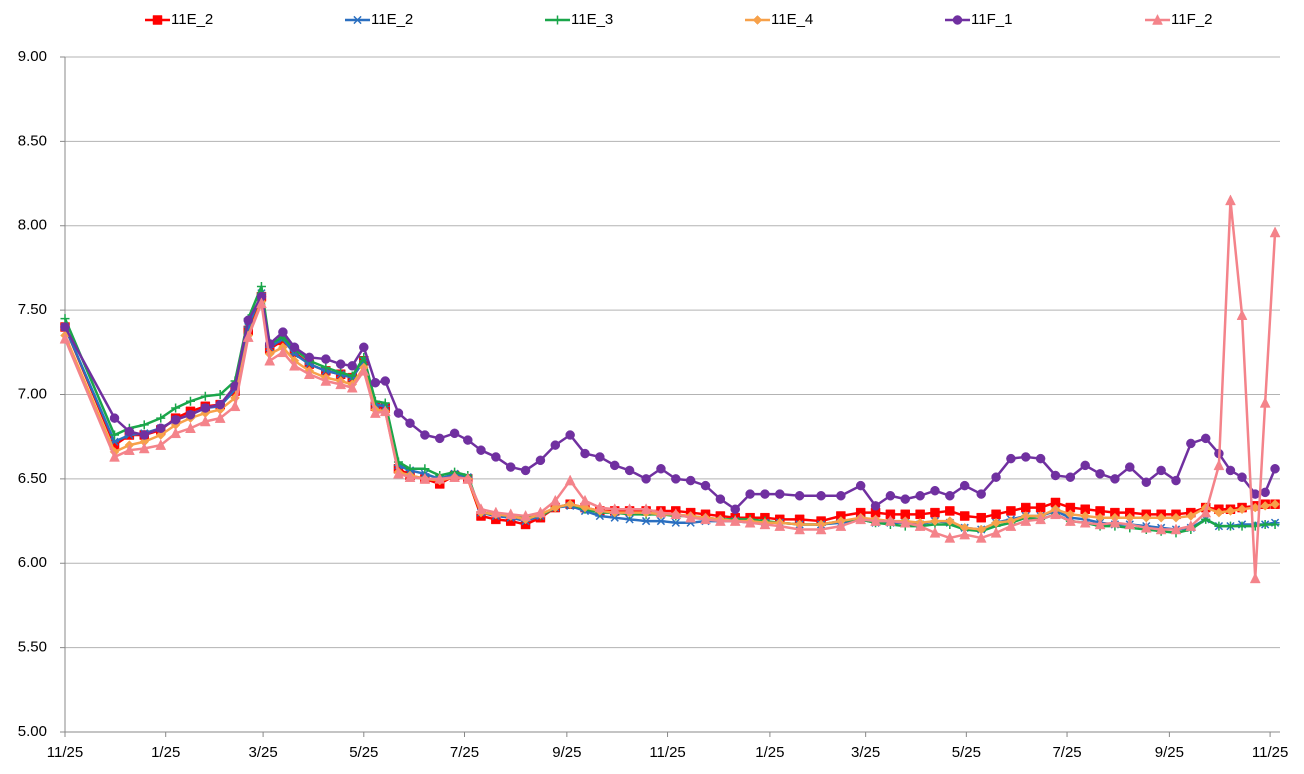 The width and height of the screenshot is (1304, 774). What do you see at coordinates (32, 56) in the screenshot?
I see `y-tick-label: 9.00` at bounding box center [32, 56].